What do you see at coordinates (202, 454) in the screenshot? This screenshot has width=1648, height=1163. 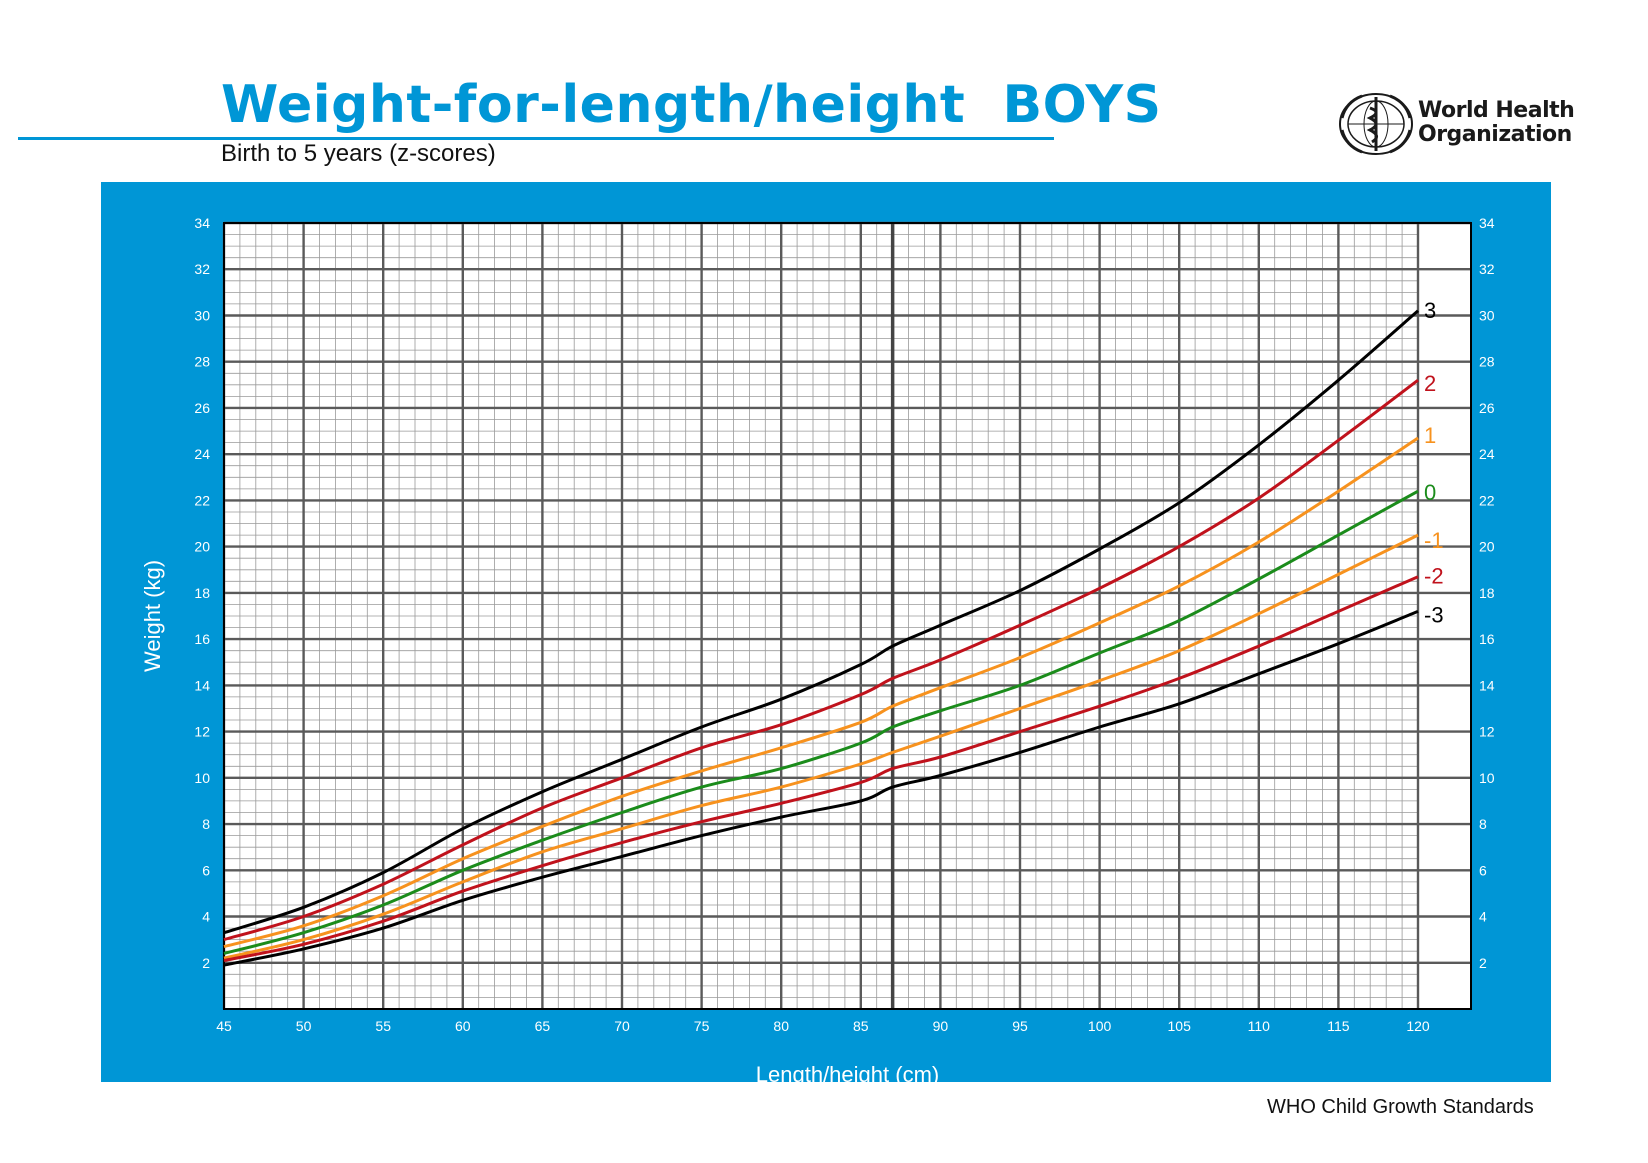 I see `y-tick-label-left: 24` at bounding box center [202, 454].